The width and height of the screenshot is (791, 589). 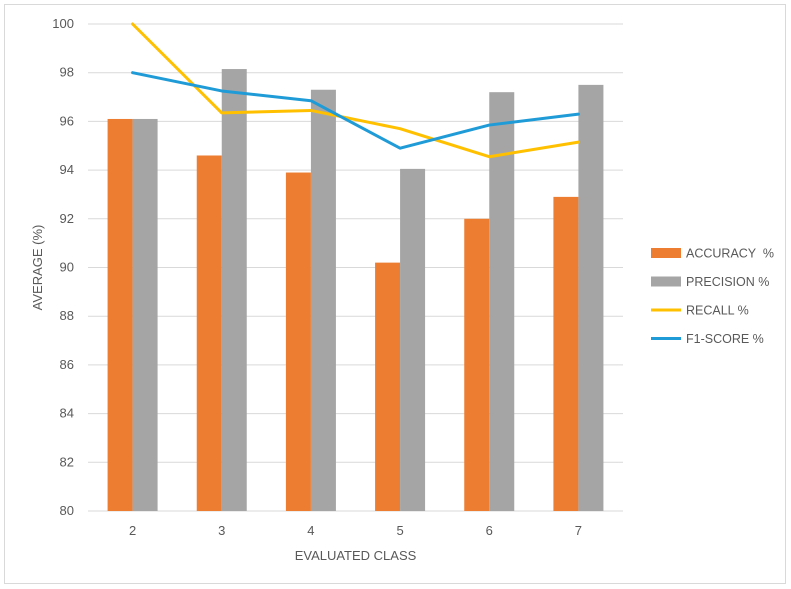 What do you see at coordinates (132, 530) in the screenshot?
I see `x-tick-label: 2` at bounding box center [132, 530].